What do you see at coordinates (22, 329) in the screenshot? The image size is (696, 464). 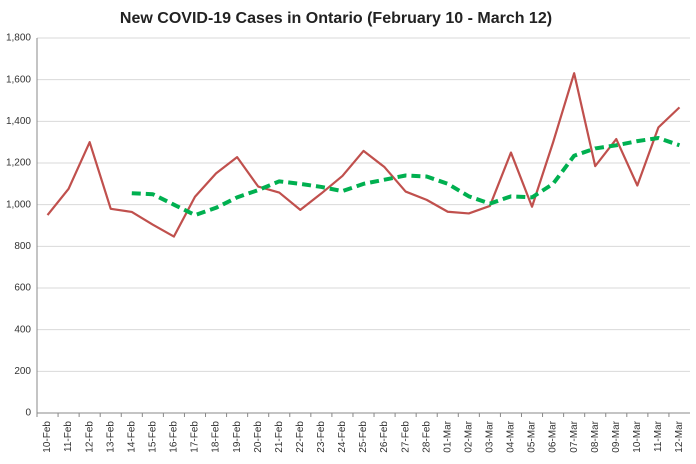 I see `y-tick-label: 400` at bounding box center [22, 329].